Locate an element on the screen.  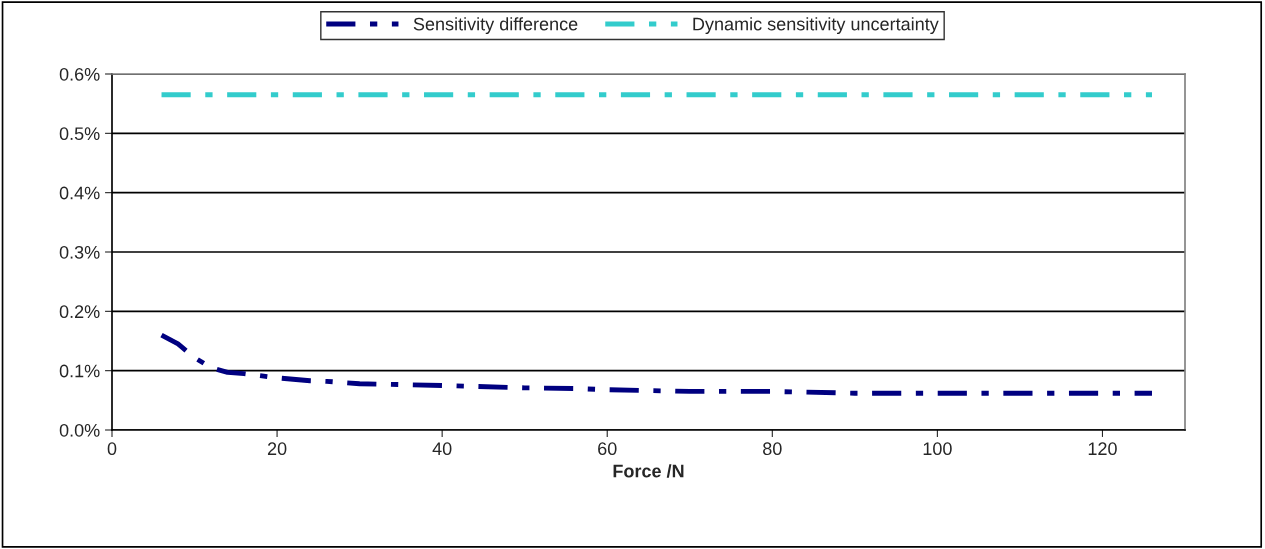
x-tick-label: 40 is located at coordinates (442, 449).